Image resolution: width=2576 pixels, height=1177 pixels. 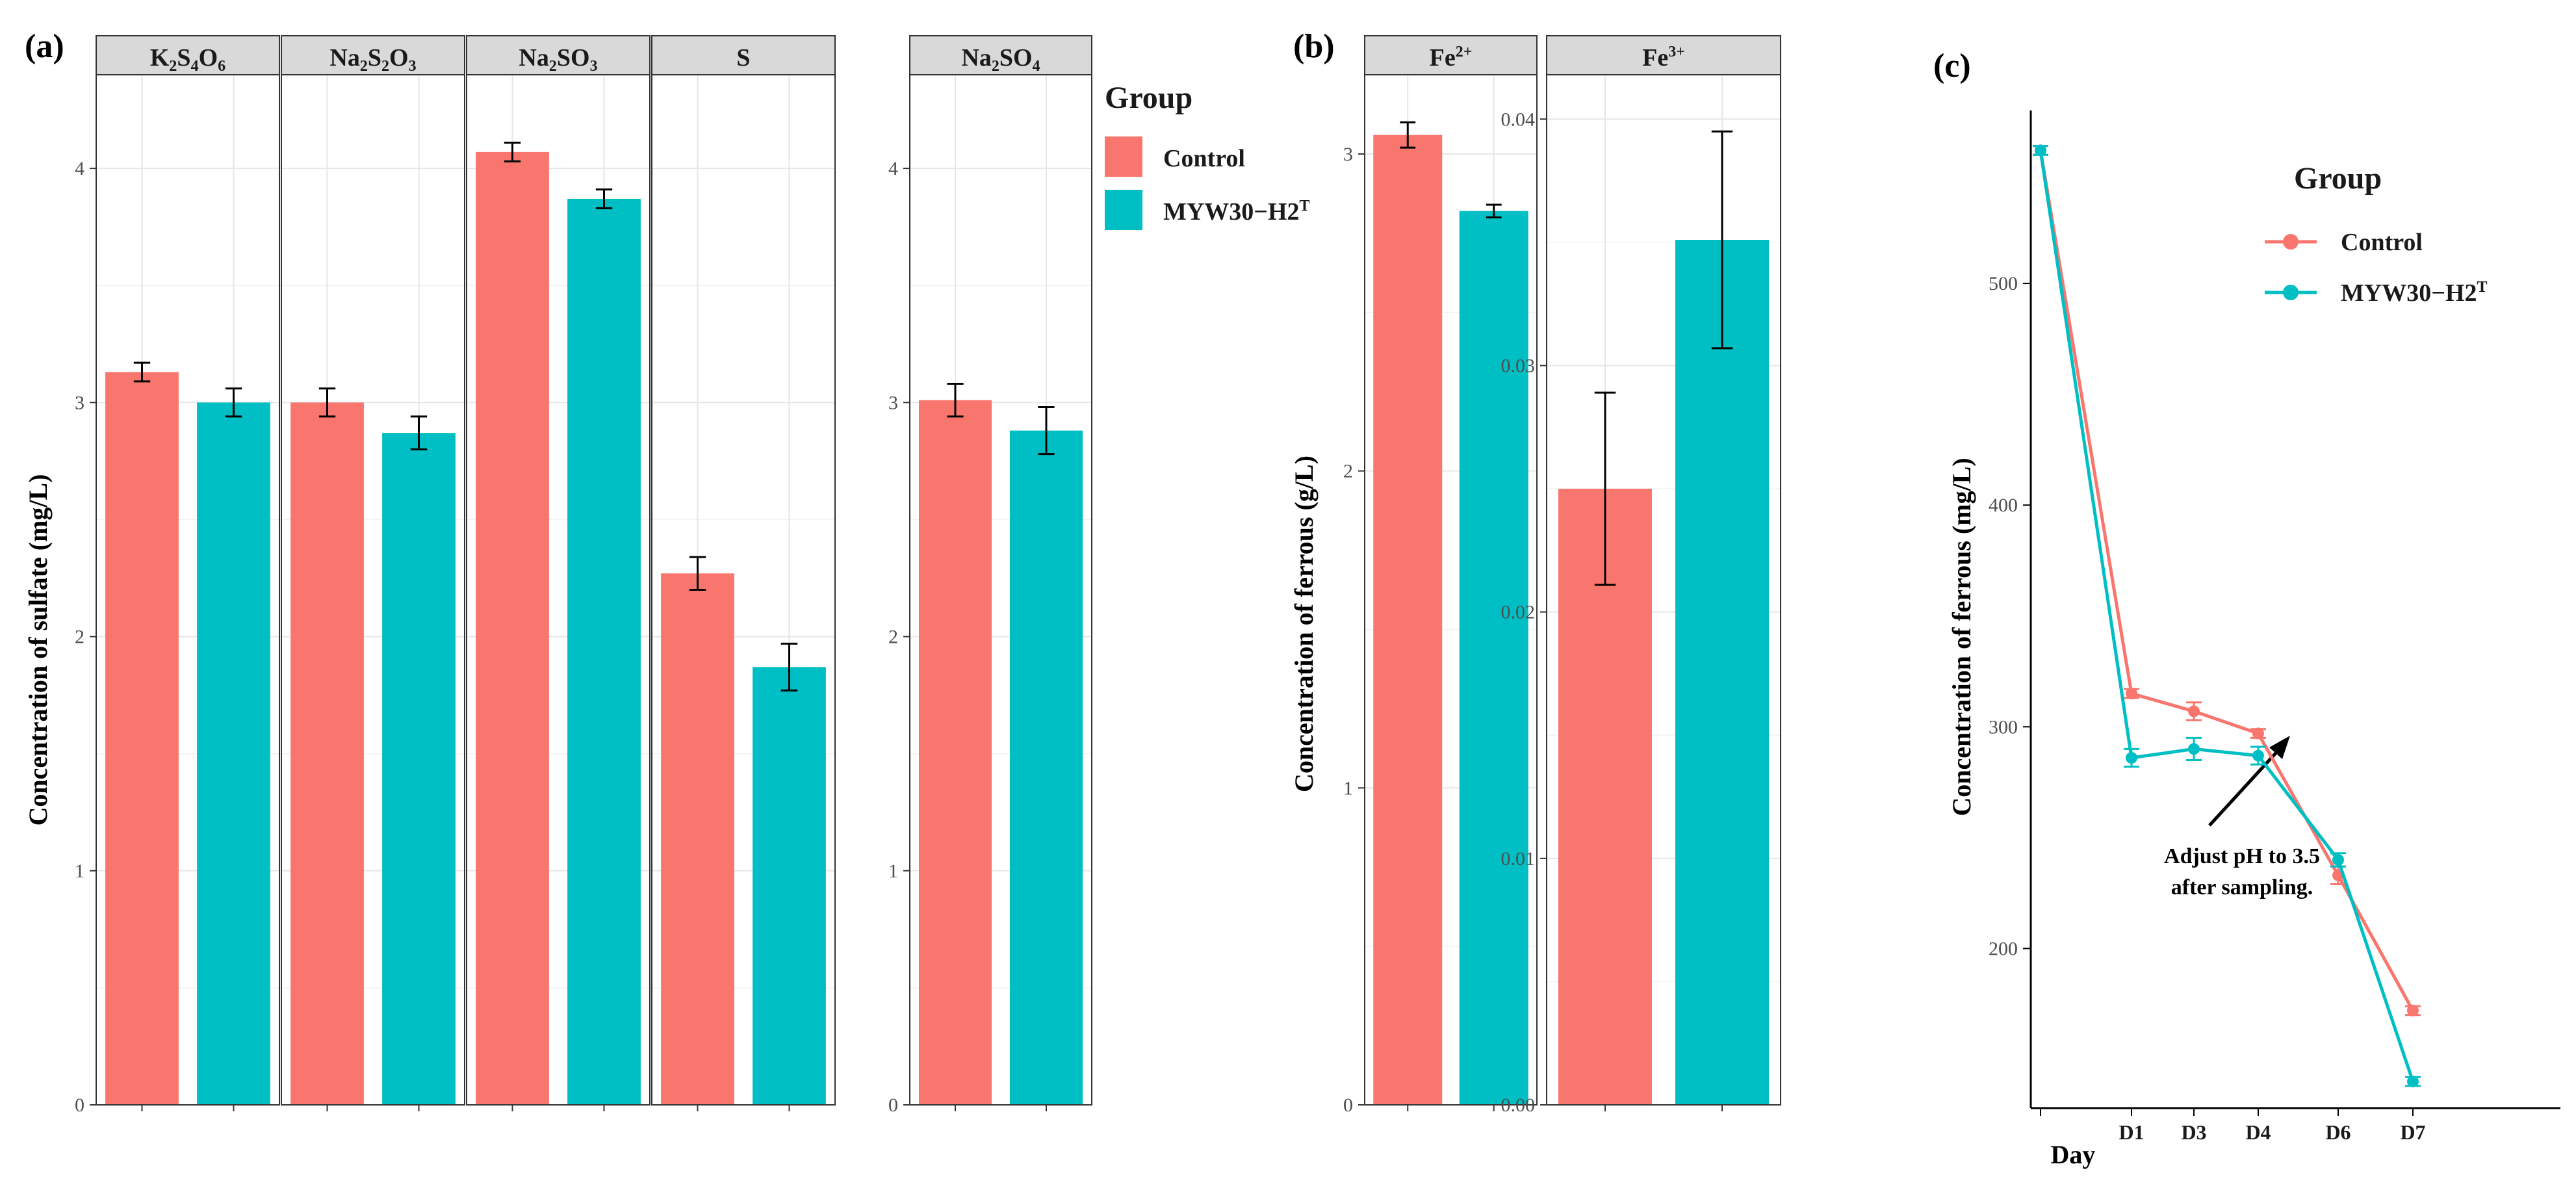 I want to click on panel-a-na2so4-bar-treatment, so click(x=1046, y=768).